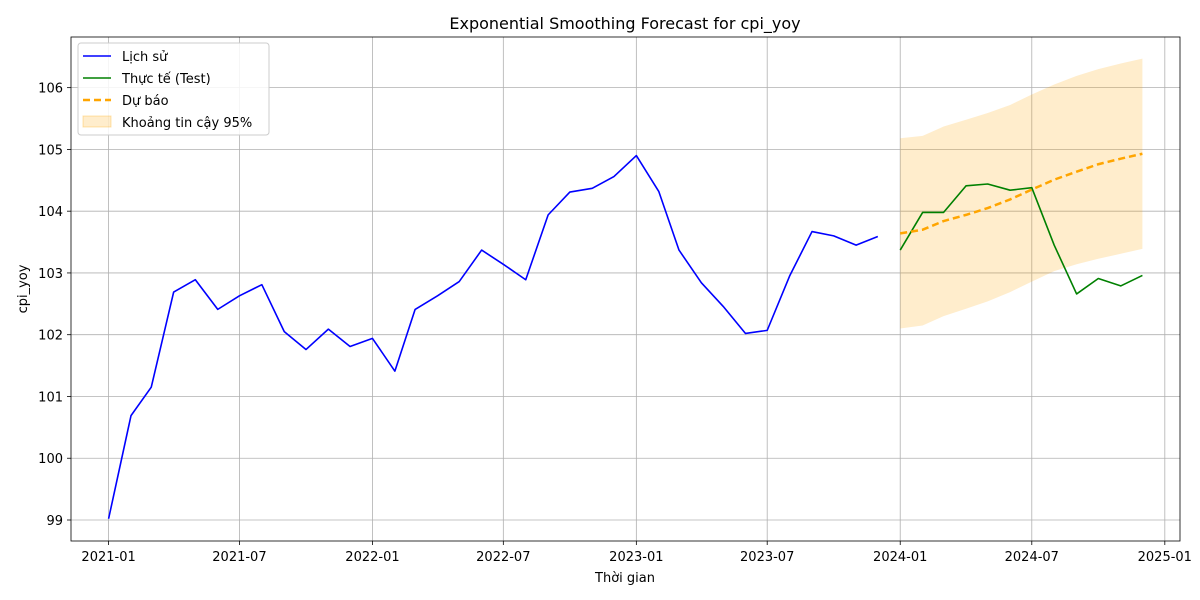  What do you see at coordinates (54, 521) in the screenshot?
I see `y-tick-label: 99` at bounding box center [54, 521].